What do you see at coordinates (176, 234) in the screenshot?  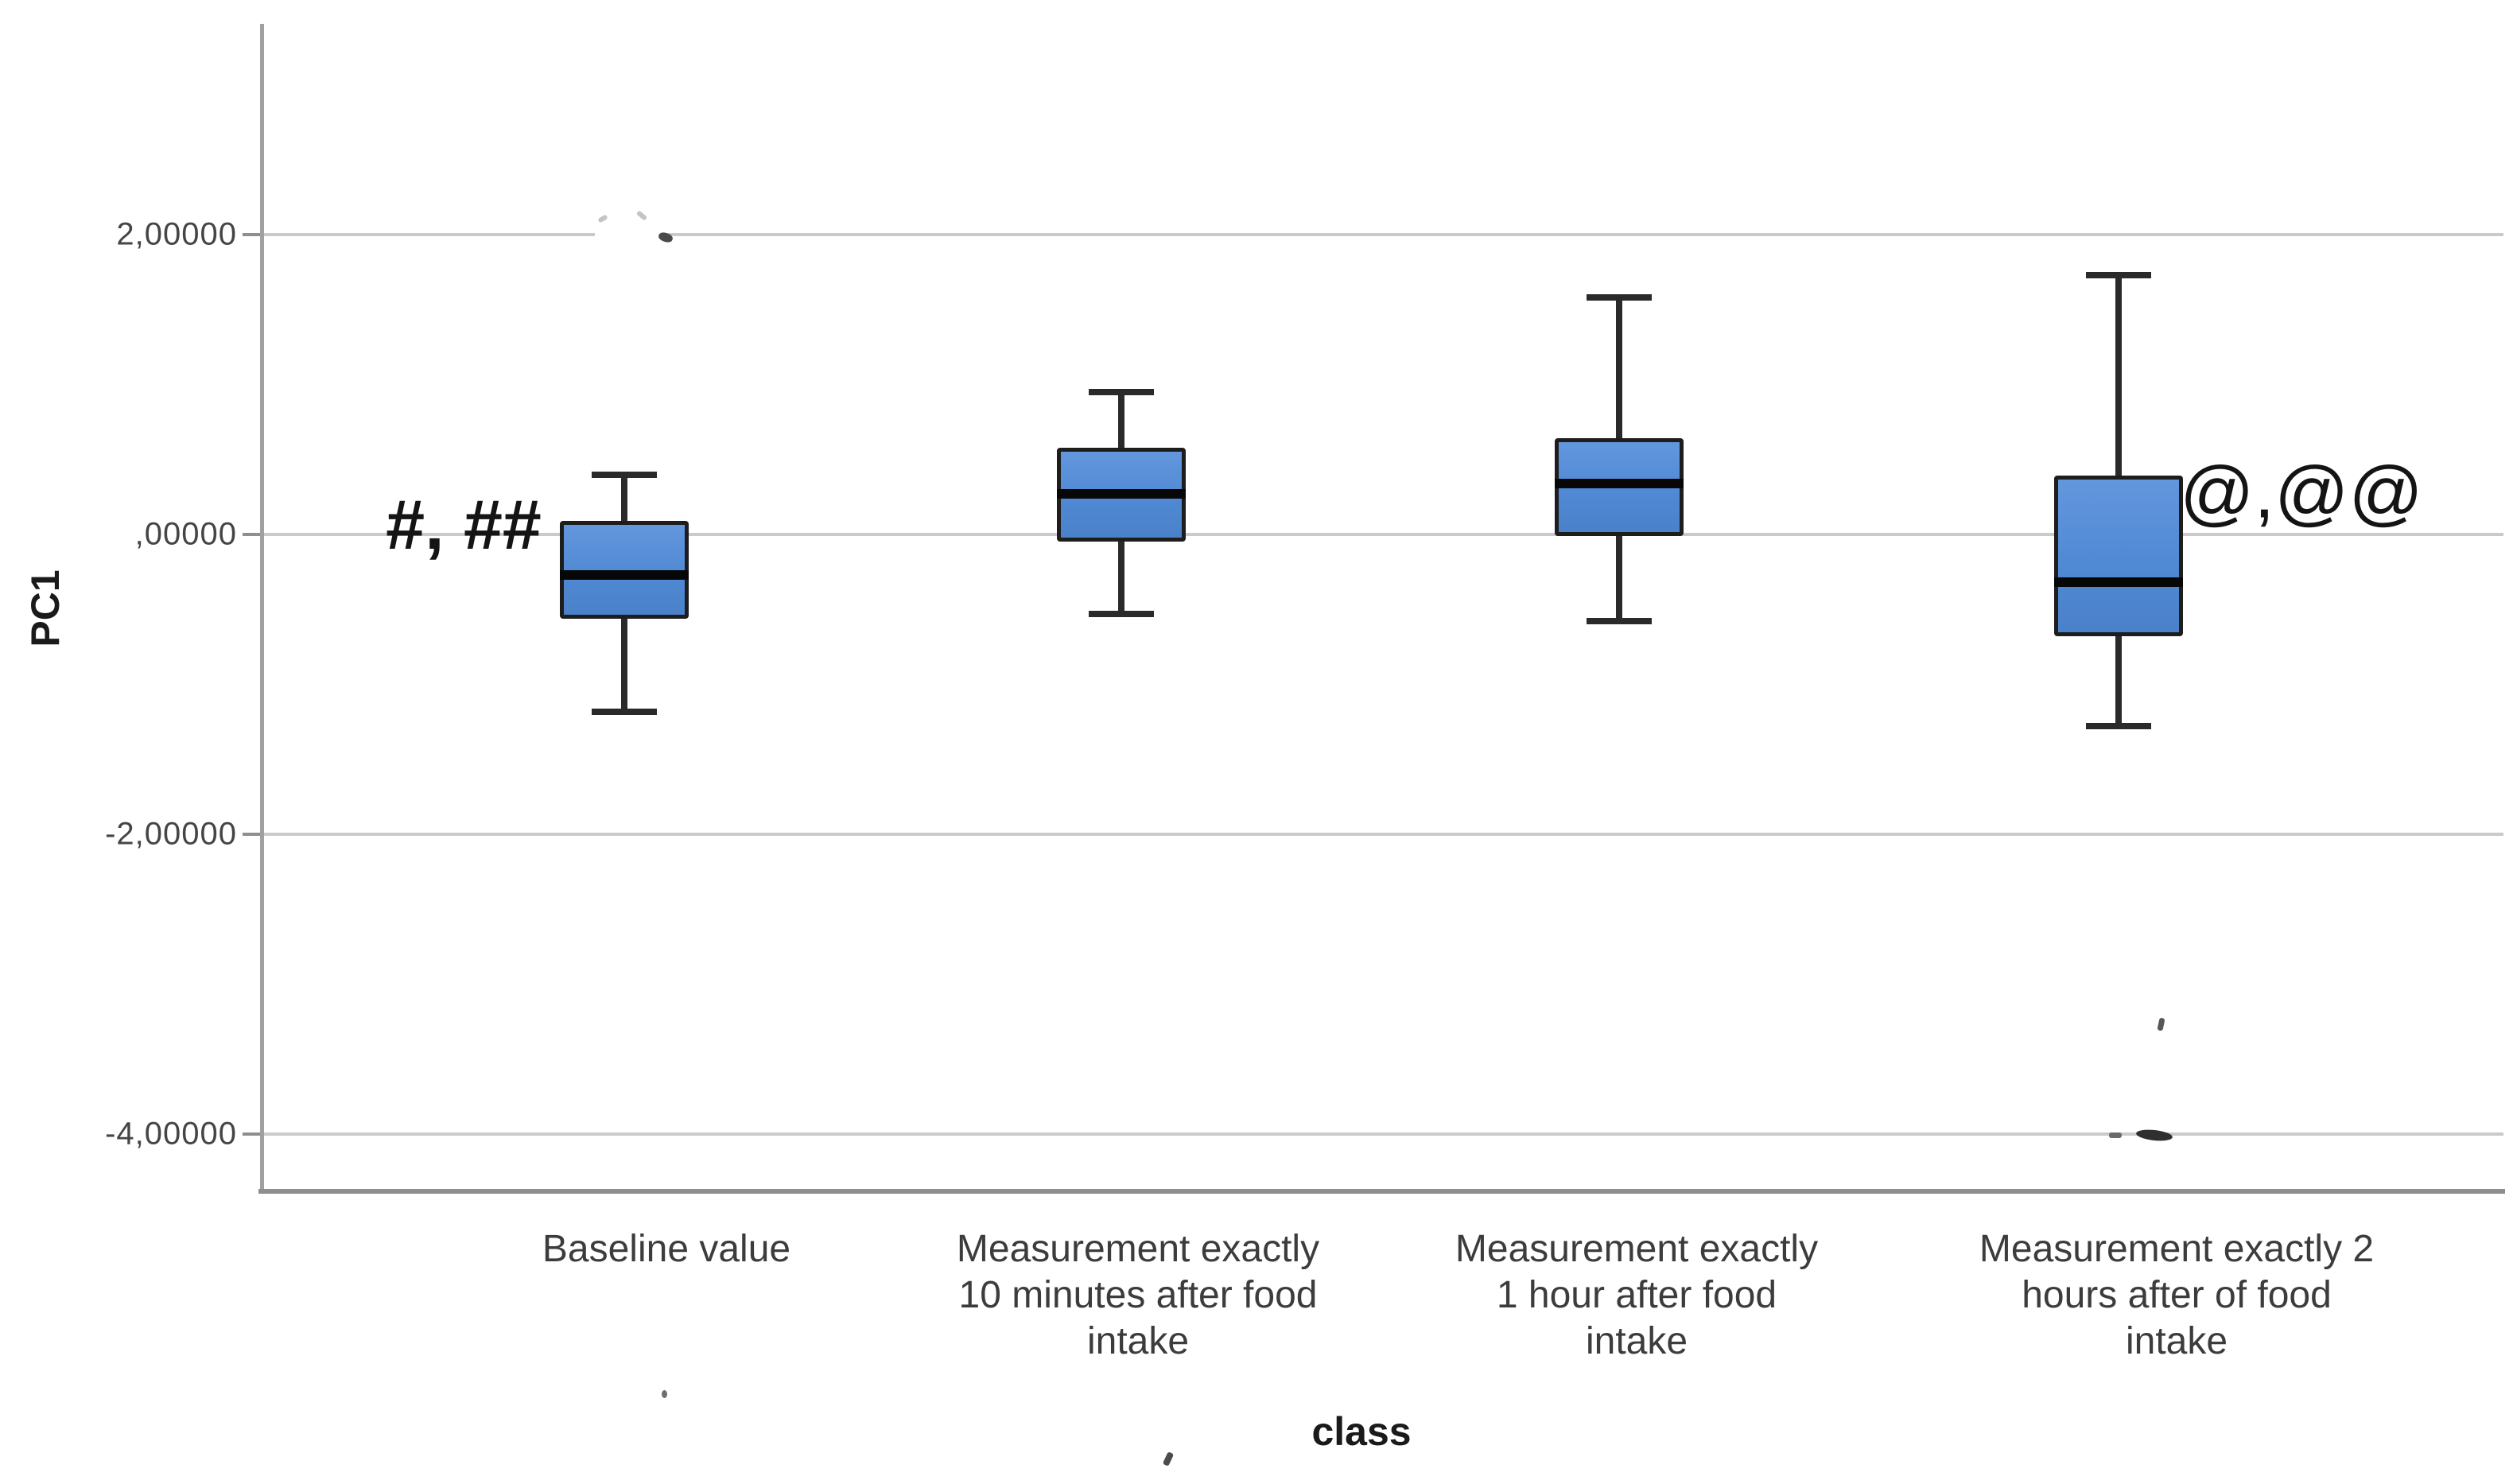 I see `y-tick-label-0: 2,00000` at bounding box center [176, 234].